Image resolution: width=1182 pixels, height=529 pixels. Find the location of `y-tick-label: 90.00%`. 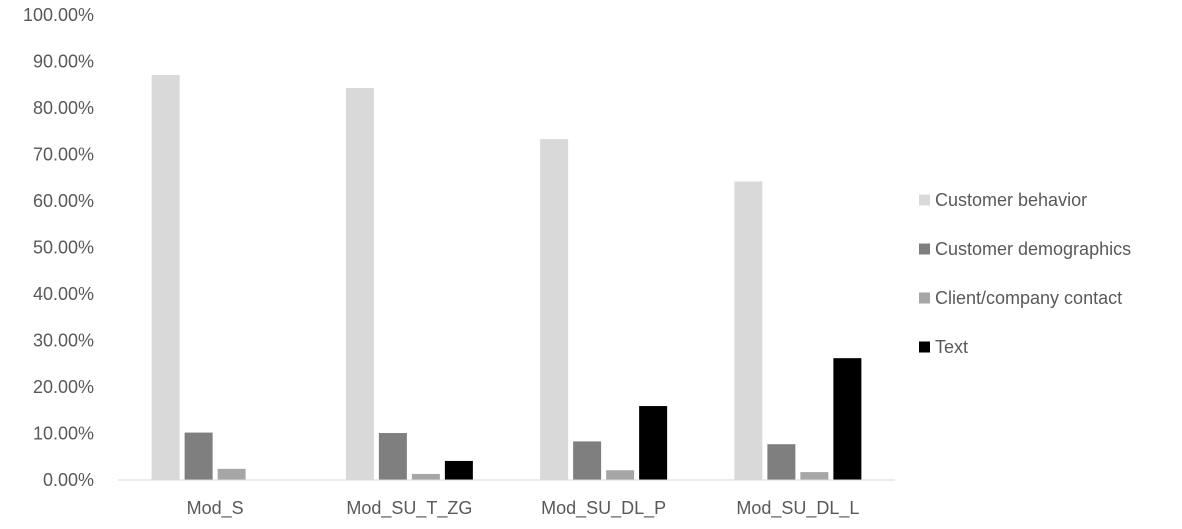

y-tick-label: 90.00% is located at coordinates (63, 62).